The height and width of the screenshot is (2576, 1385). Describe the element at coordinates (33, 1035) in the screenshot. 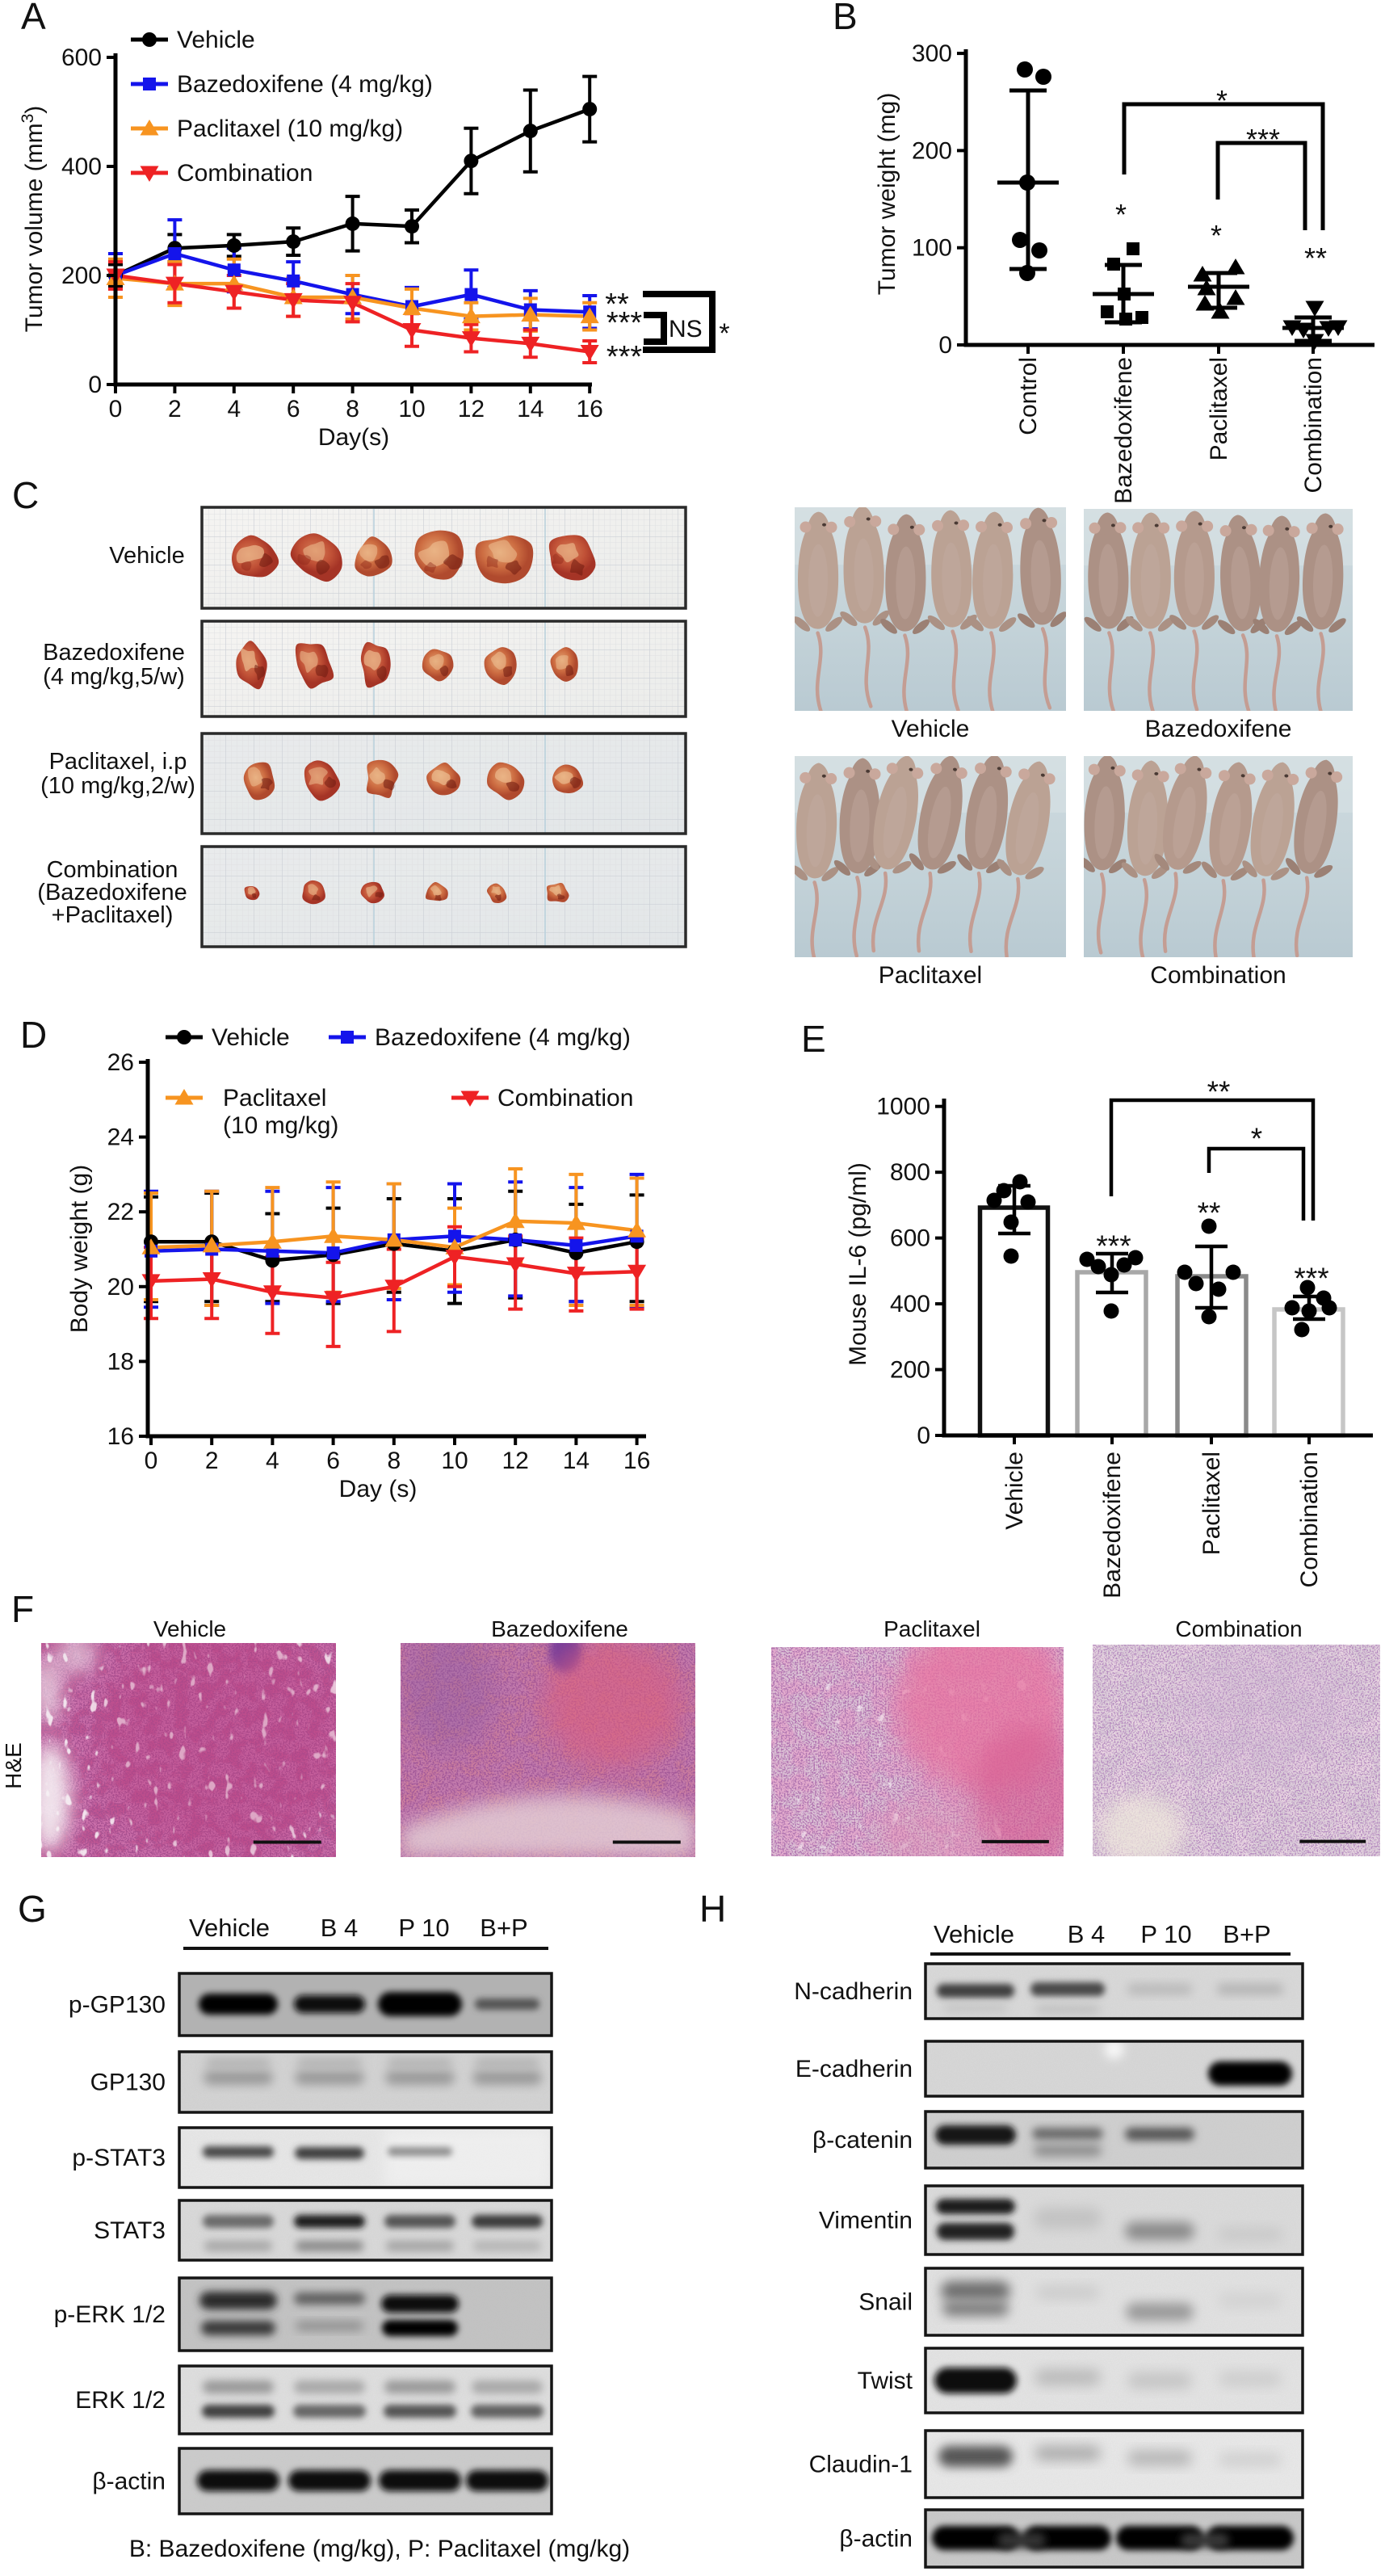

I see `svg-text: D` at that location.